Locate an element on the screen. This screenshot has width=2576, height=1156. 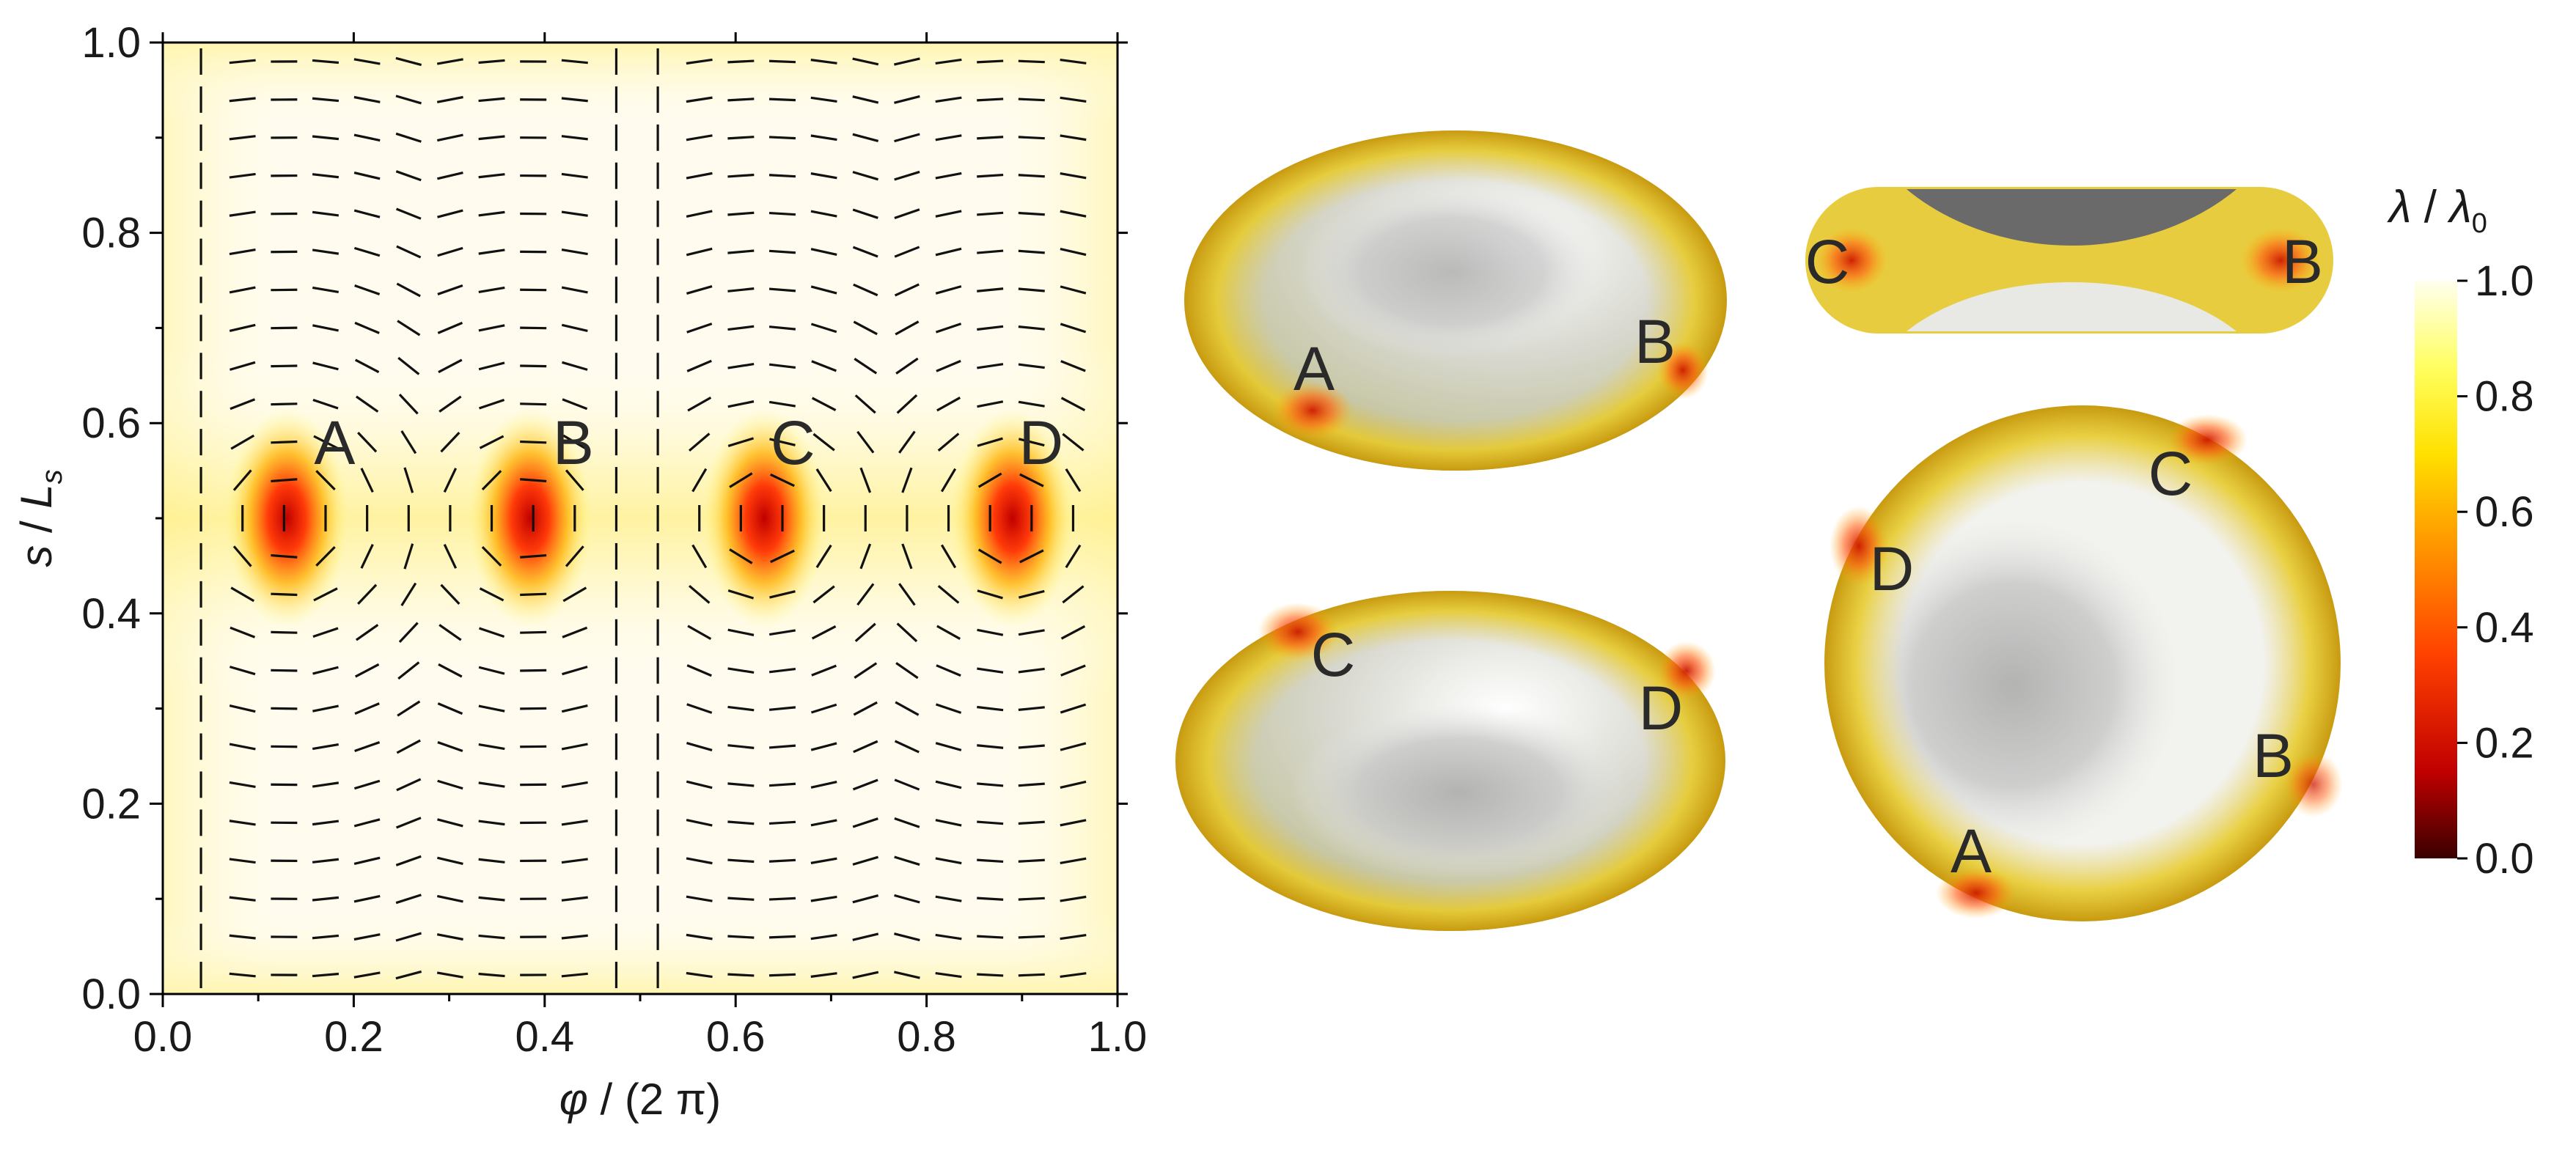
cell-rim is located at coordinates (1456, 300).